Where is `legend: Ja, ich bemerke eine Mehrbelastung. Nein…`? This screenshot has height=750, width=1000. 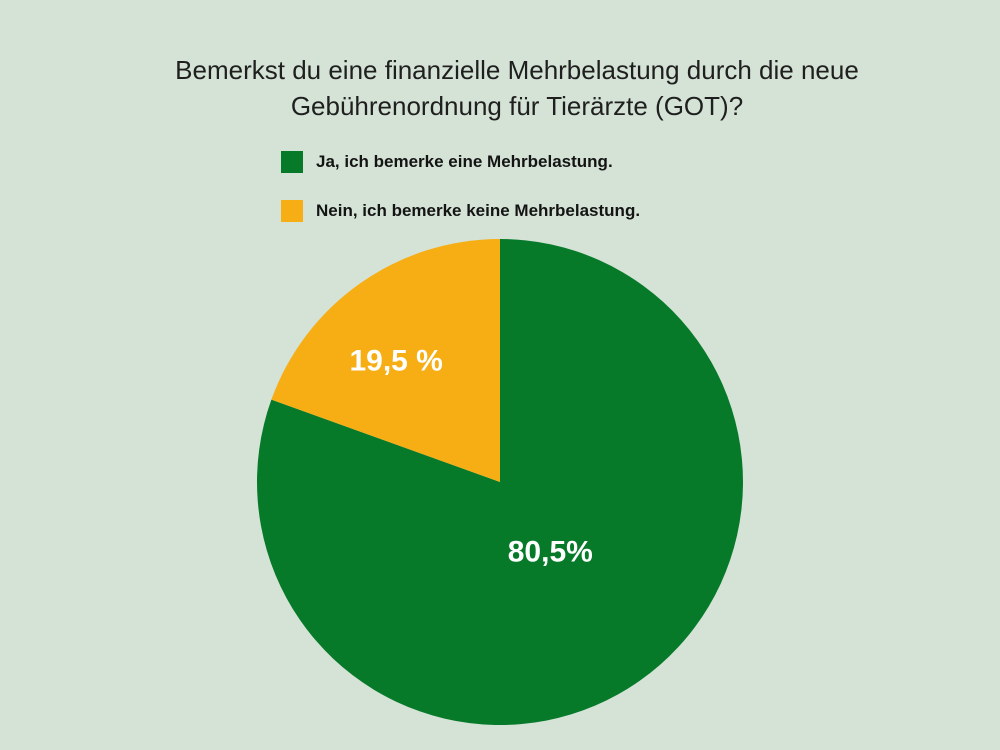 legend: Ja, ich bemerke eine Mehrbelastung. Nein… is located at coordinates (460, 199).